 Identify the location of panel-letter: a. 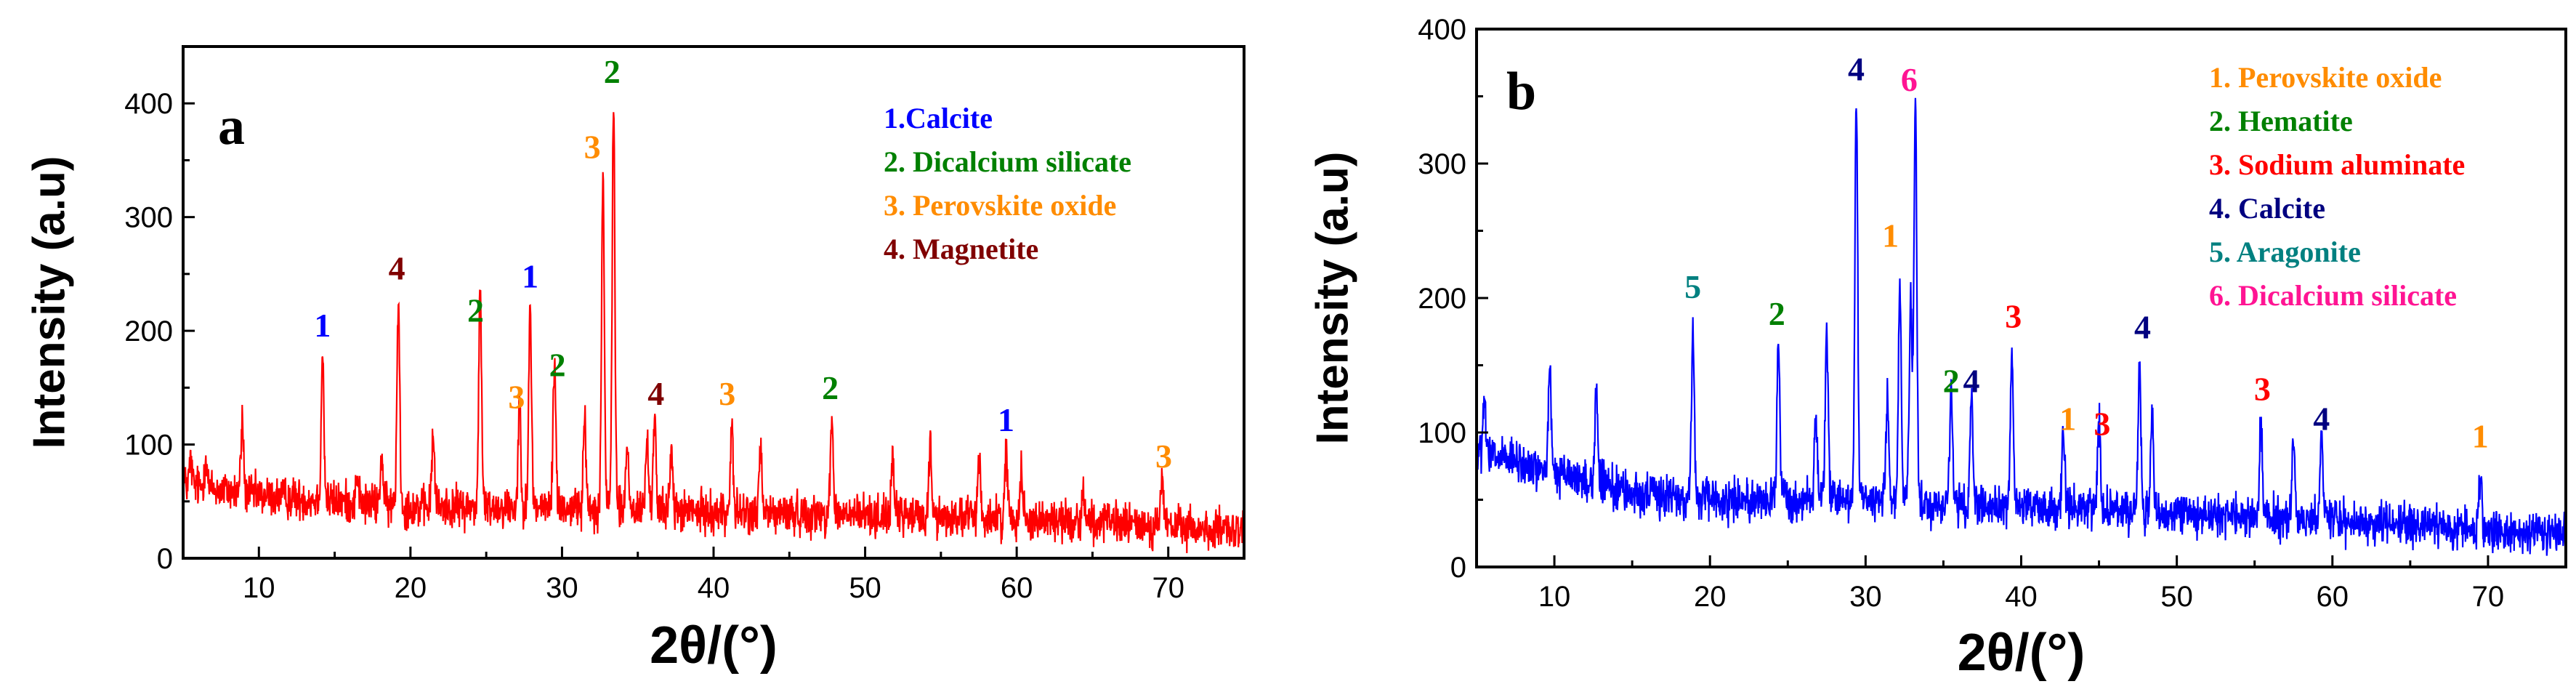
(232, 126).